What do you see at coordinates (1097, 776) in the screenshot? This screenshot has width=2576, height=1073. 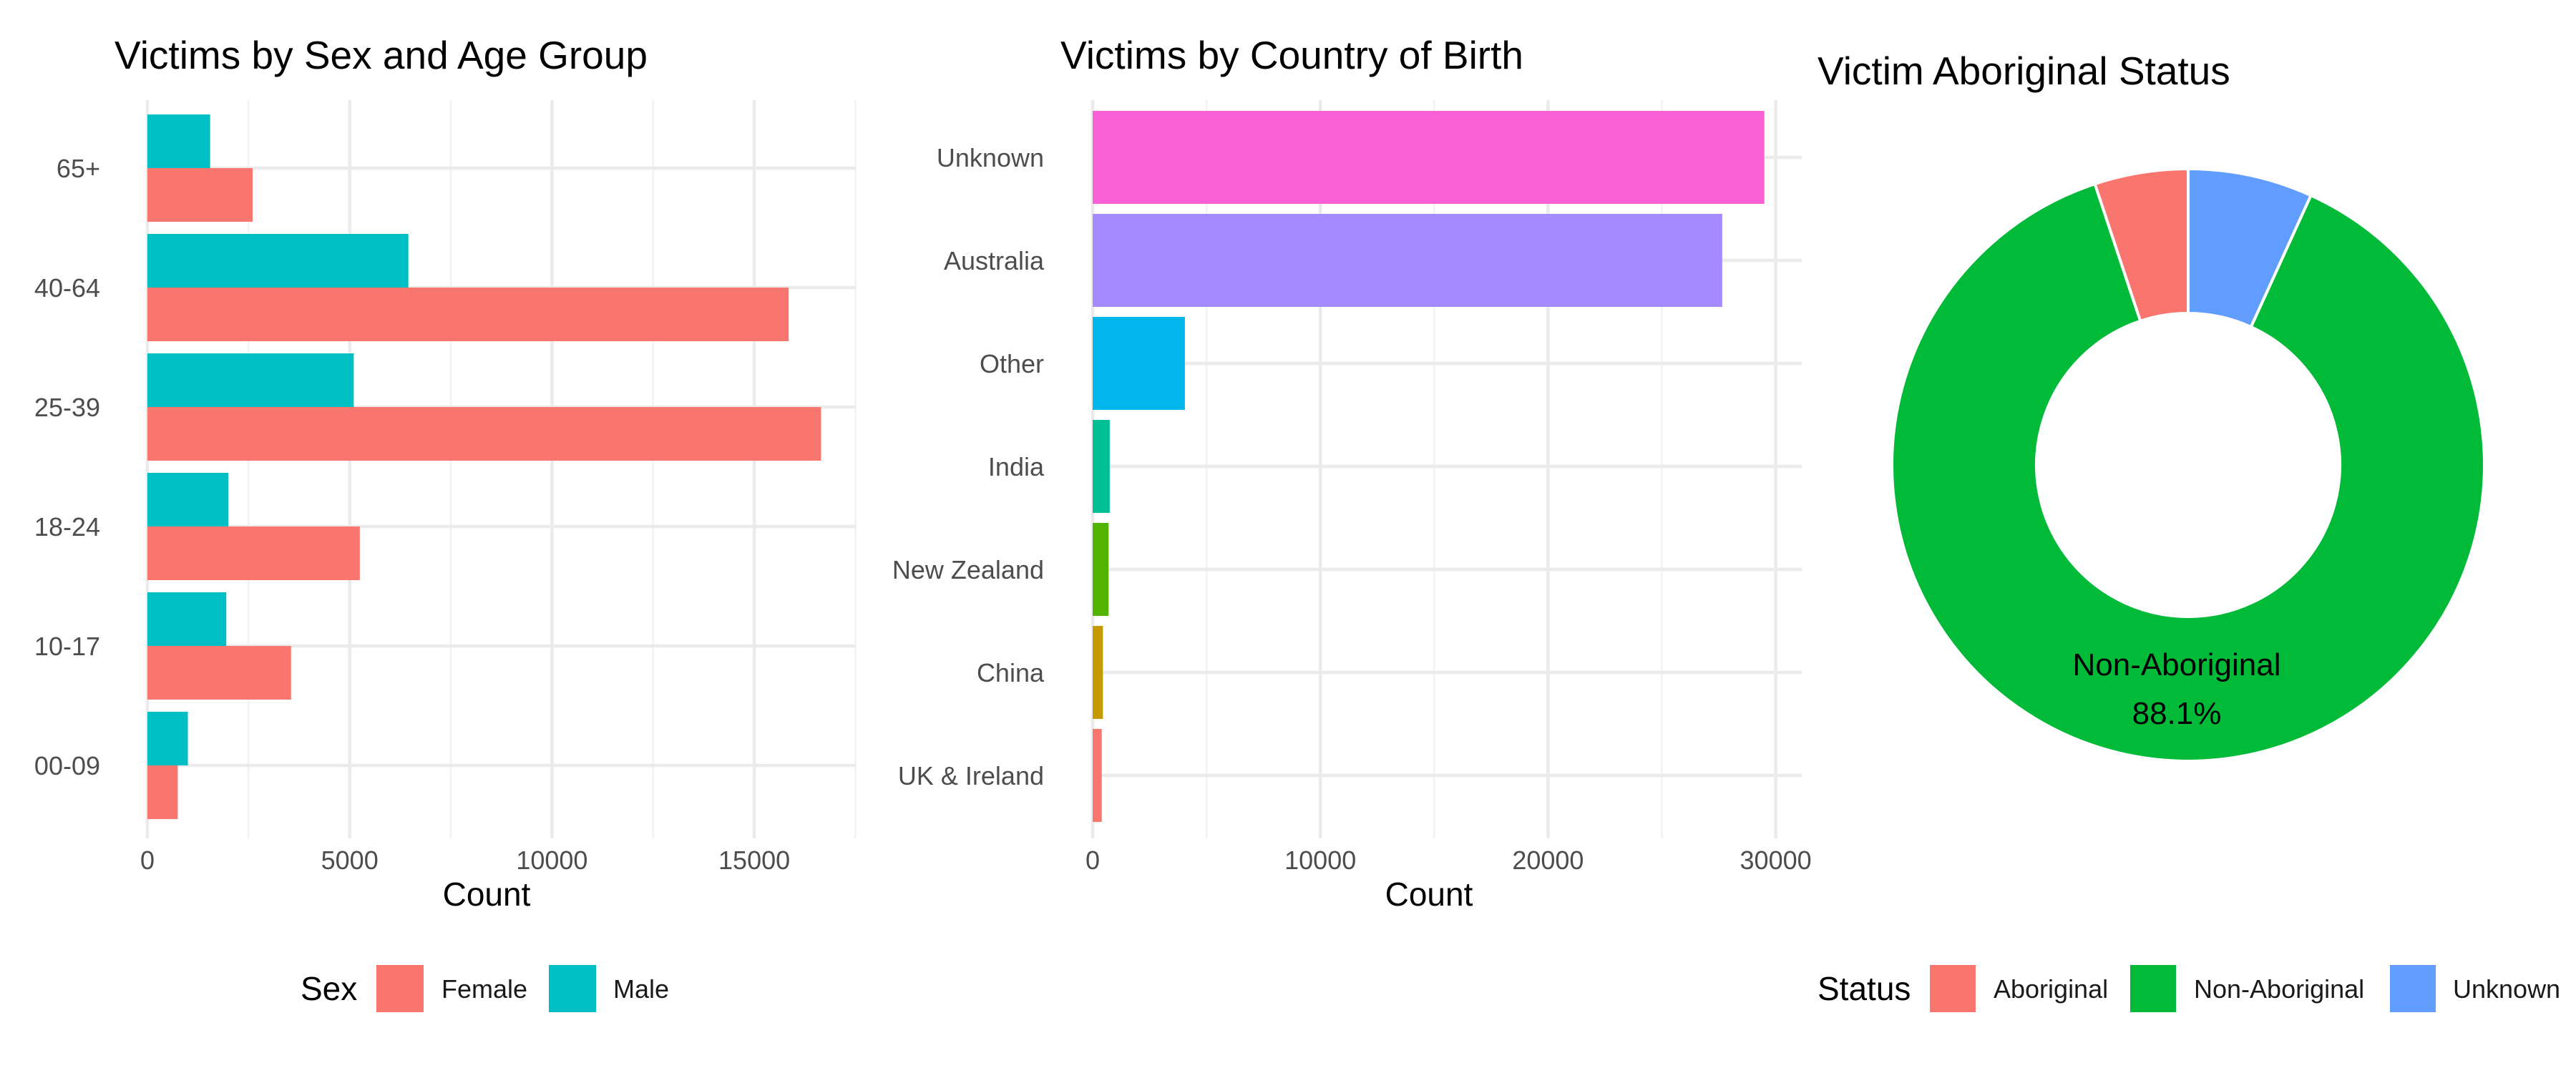 I see `bar-uk-ireland` at bounding box center [1097, 776].